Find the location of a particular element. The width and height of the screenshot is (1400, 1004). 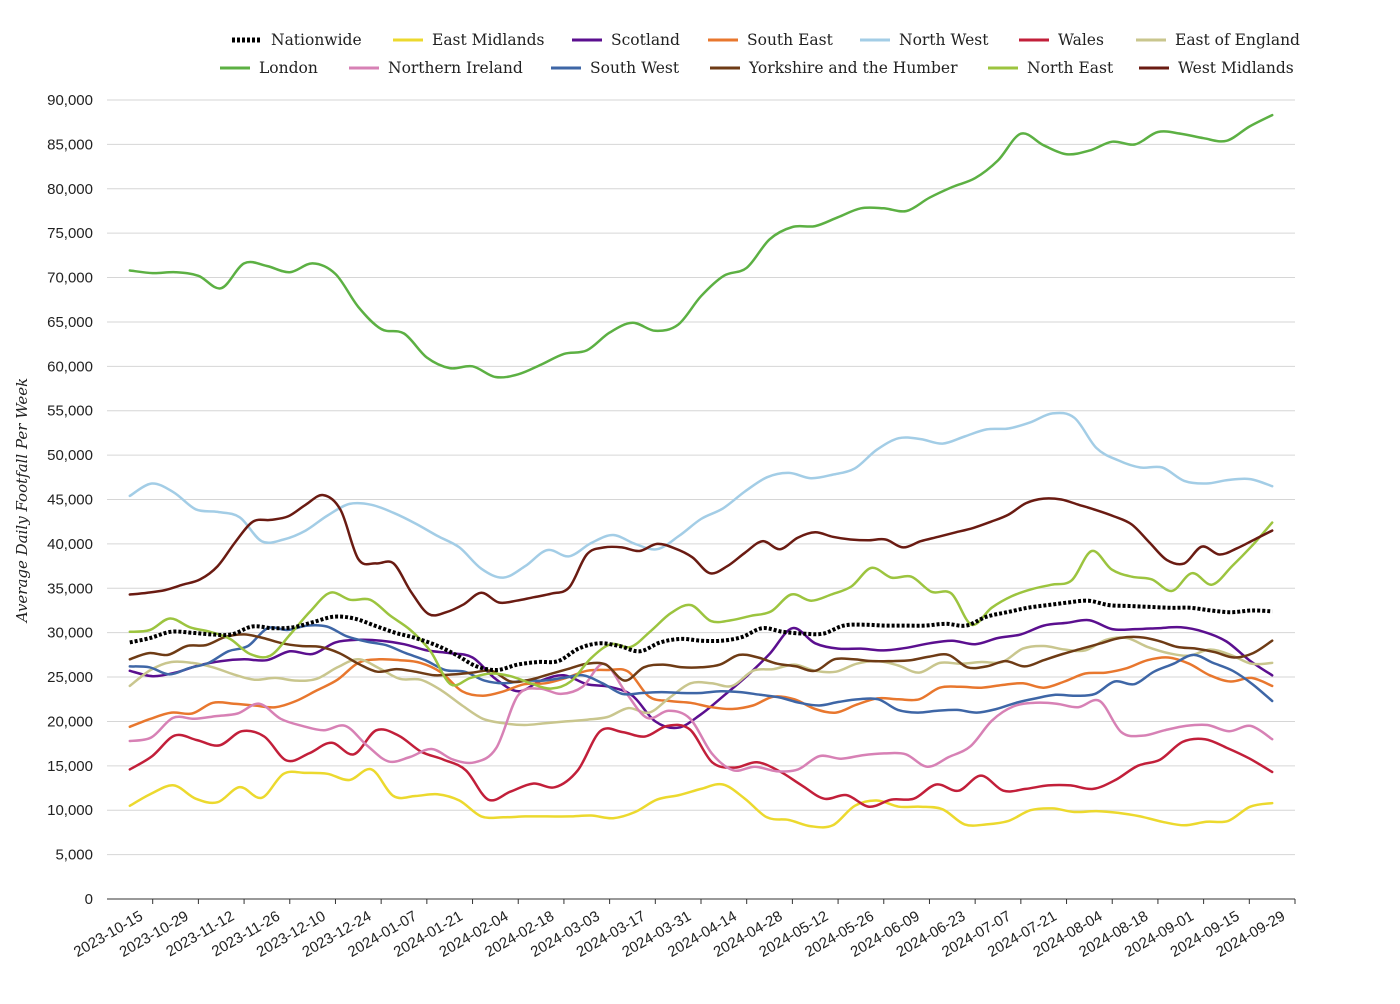

series-line-south-east is located at coordinates (701, 692).